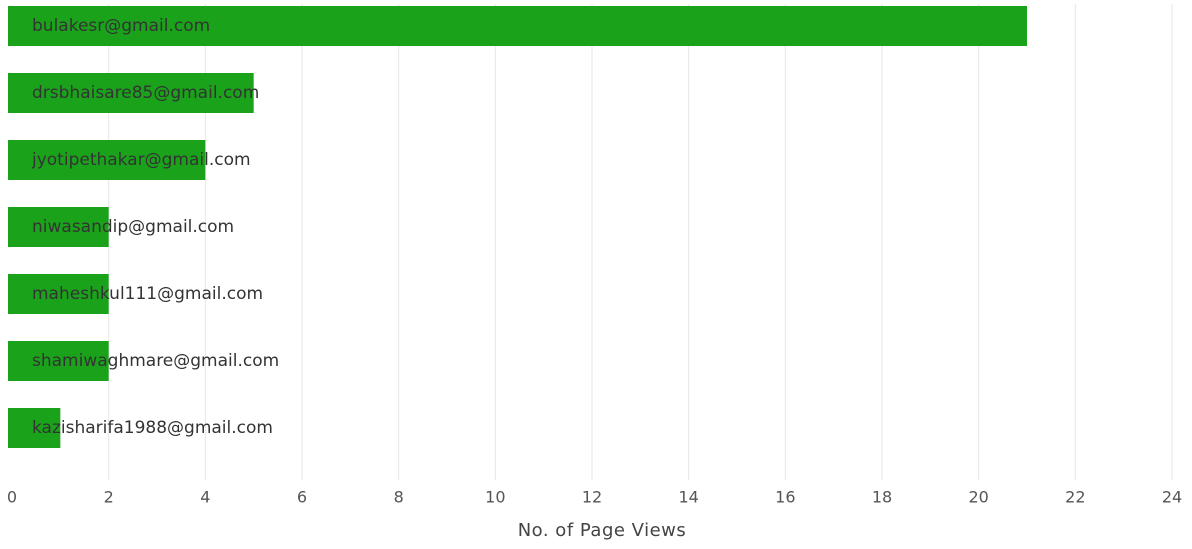 Image resolution: width=1192 pixels, height=549 pixels. I want to click on x-tick-label: 22, so click(1075, 497).